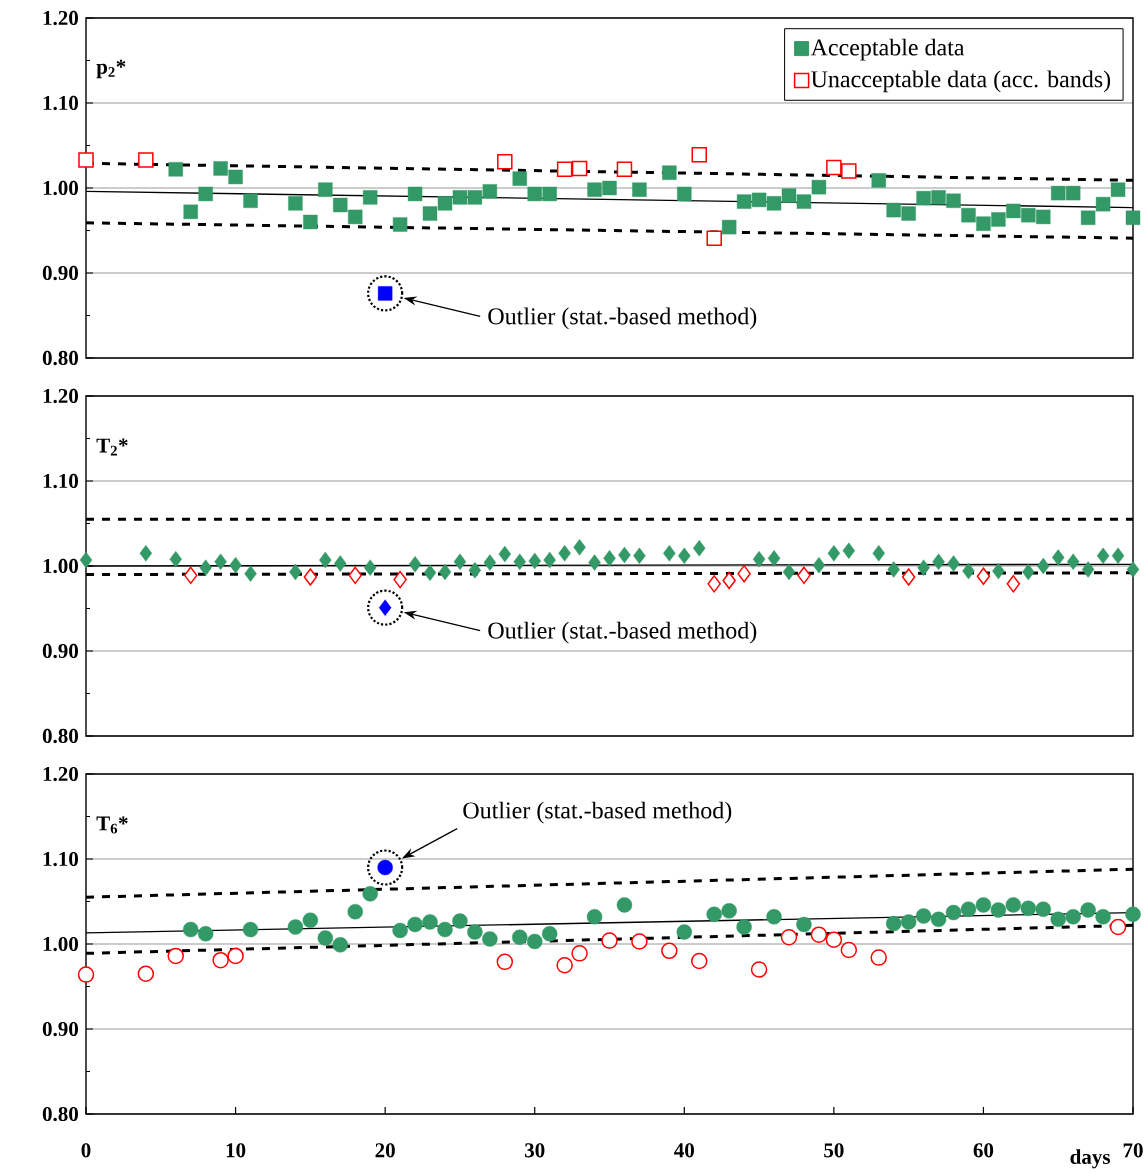 This screenshot has height=1173, width=1148. Describe the element at coordinates (983, 1150) in the screenshot. I see `x-tick-label: 60` at that location.